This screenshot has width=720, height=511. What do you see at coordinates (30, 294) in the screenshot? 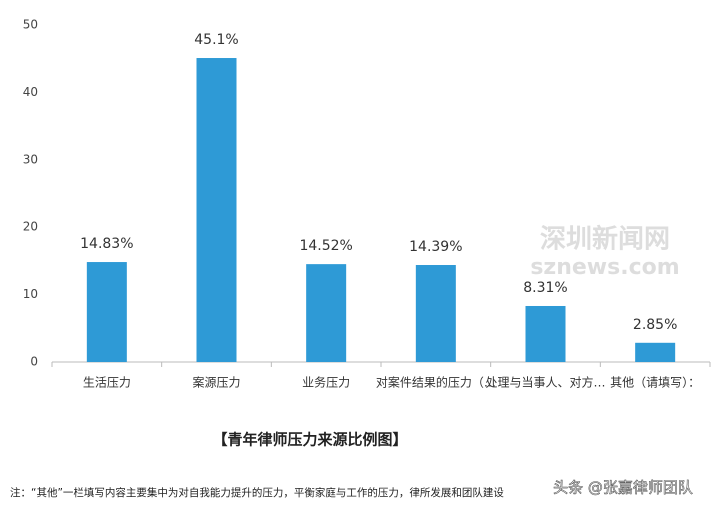
I see `y-tick-label: 10` at bounding box center [30, 294].